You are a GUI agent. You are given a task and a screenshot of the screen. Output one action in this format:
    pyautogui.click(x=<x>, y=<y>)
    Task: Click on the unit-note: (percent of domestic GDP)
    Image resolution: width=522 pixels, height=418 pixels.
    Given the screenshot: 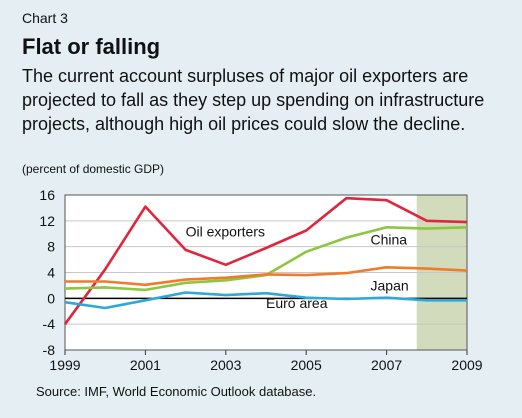 What is the action you would take?
    pyautogui.click(x=93, y=169)
    